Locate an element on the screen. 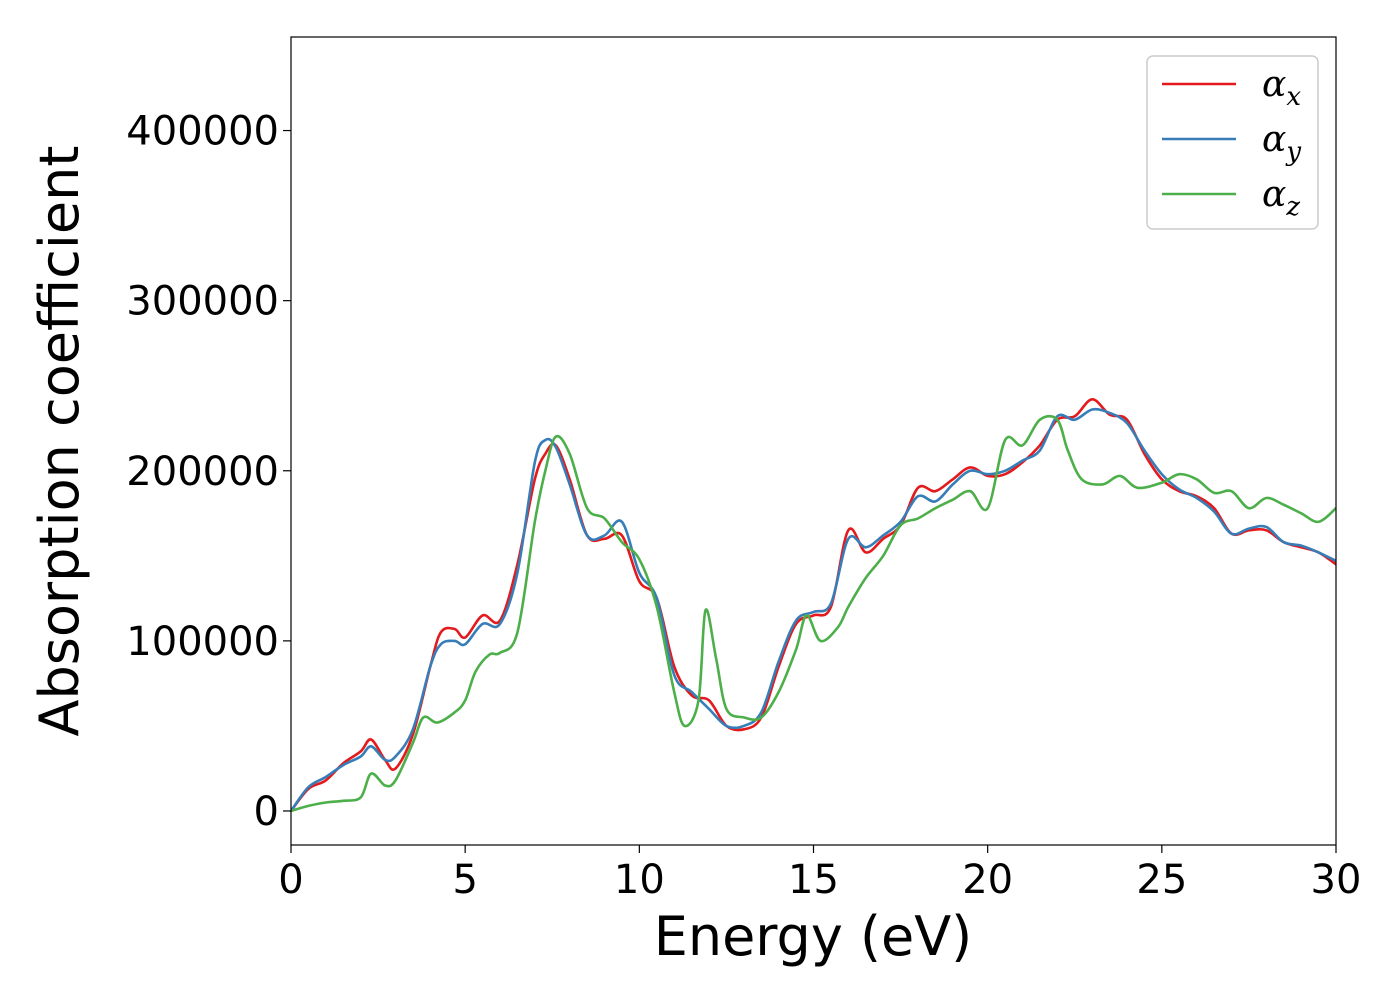 The width and height of the screenshot is (1400, 1000). legend: αx αy αz is located at coordinates (1232, 142).